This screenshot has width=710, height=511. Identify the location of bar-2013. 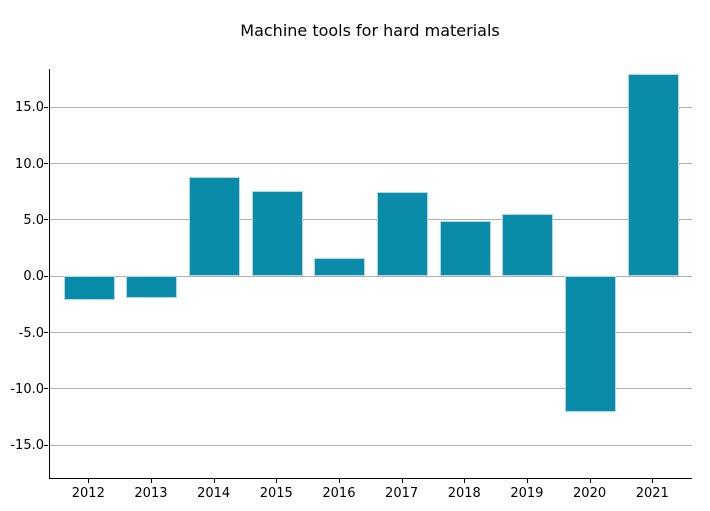
(152, 287).